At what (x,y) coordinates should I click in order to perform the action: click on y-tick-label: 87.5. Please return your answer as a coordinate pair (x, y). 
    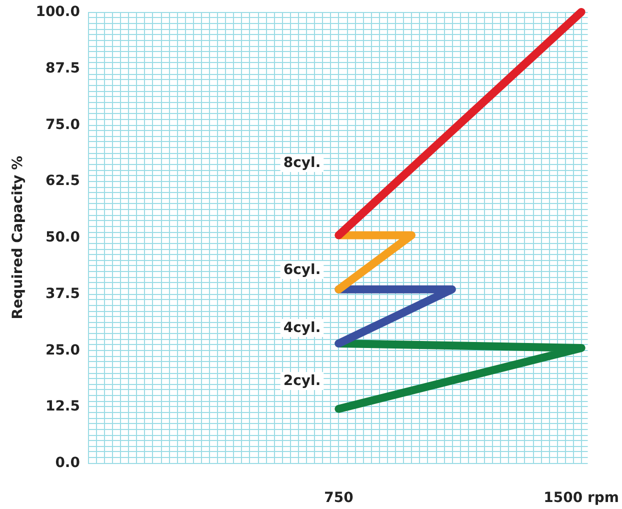
    Looking at the image, I should click on (62, 68).